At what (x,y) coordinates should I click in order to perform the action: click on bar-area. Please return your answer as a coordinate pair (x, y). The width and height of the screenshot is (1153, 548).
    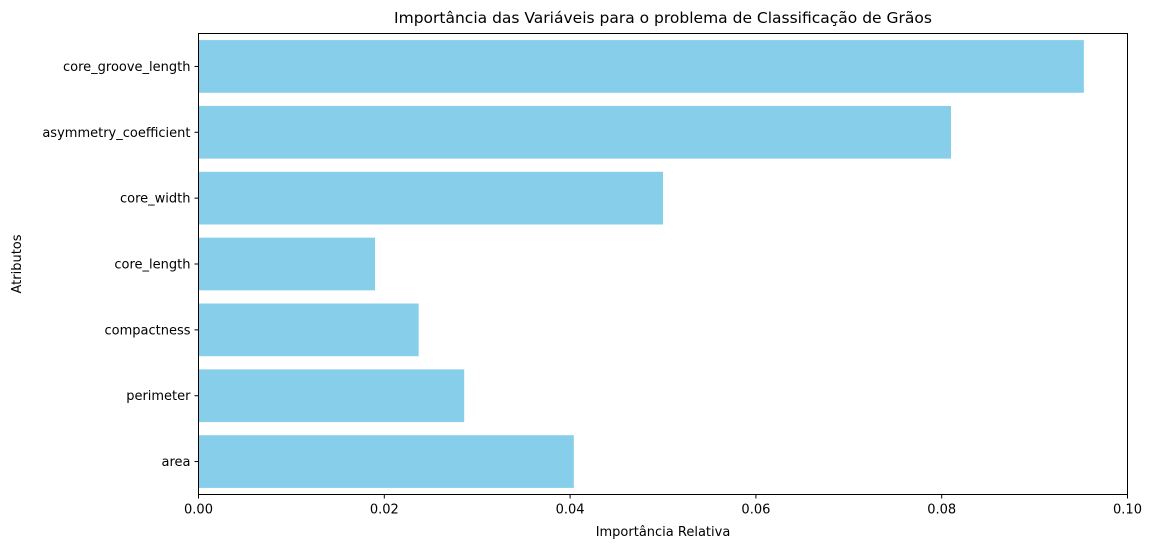
    Looking at the image, I should click on (386, 461).